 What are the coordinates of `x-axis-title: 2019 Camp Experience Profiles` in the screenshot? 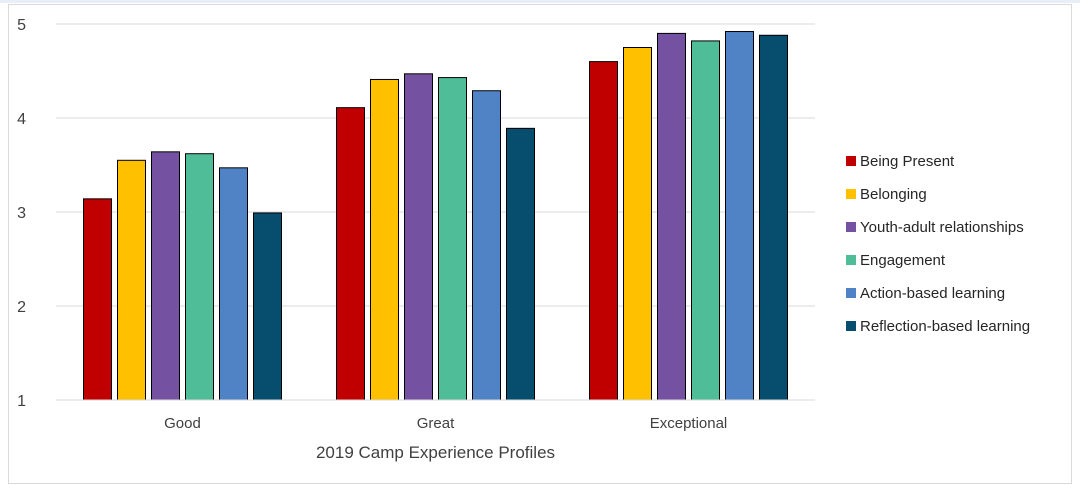 It's located at (435, 452).